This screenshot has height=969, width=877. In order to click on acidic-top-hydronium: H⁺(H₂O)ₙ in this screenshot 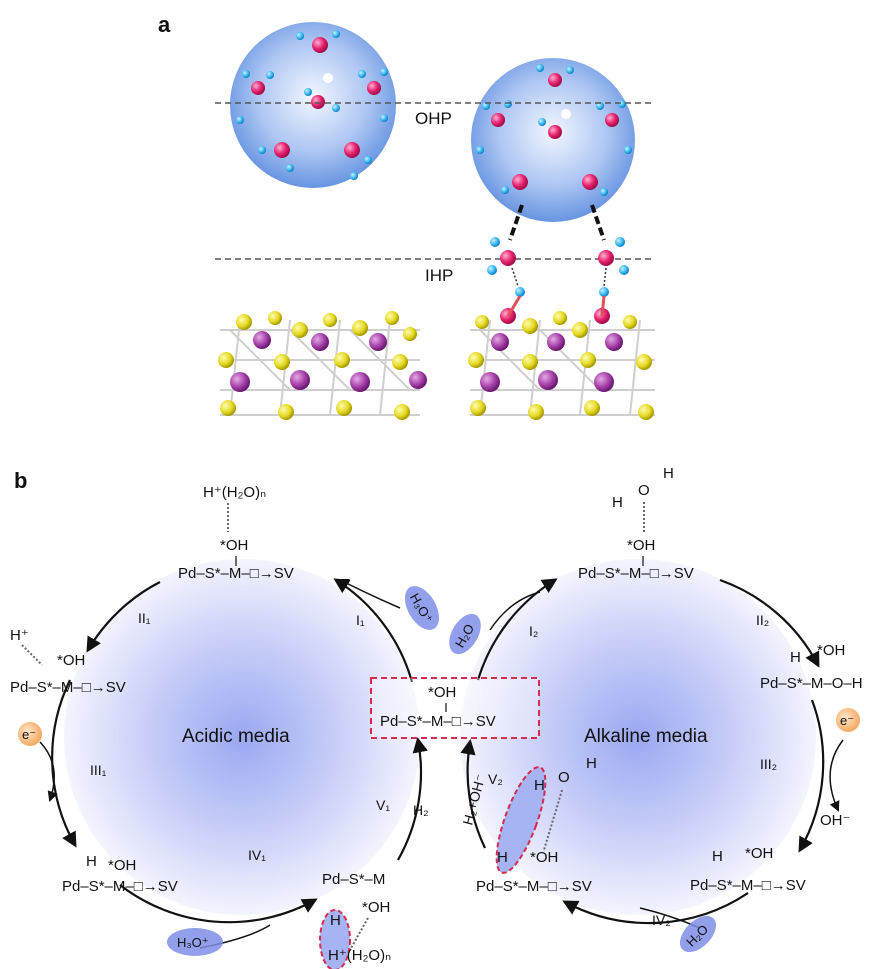, I will do `click(234, 492)`.